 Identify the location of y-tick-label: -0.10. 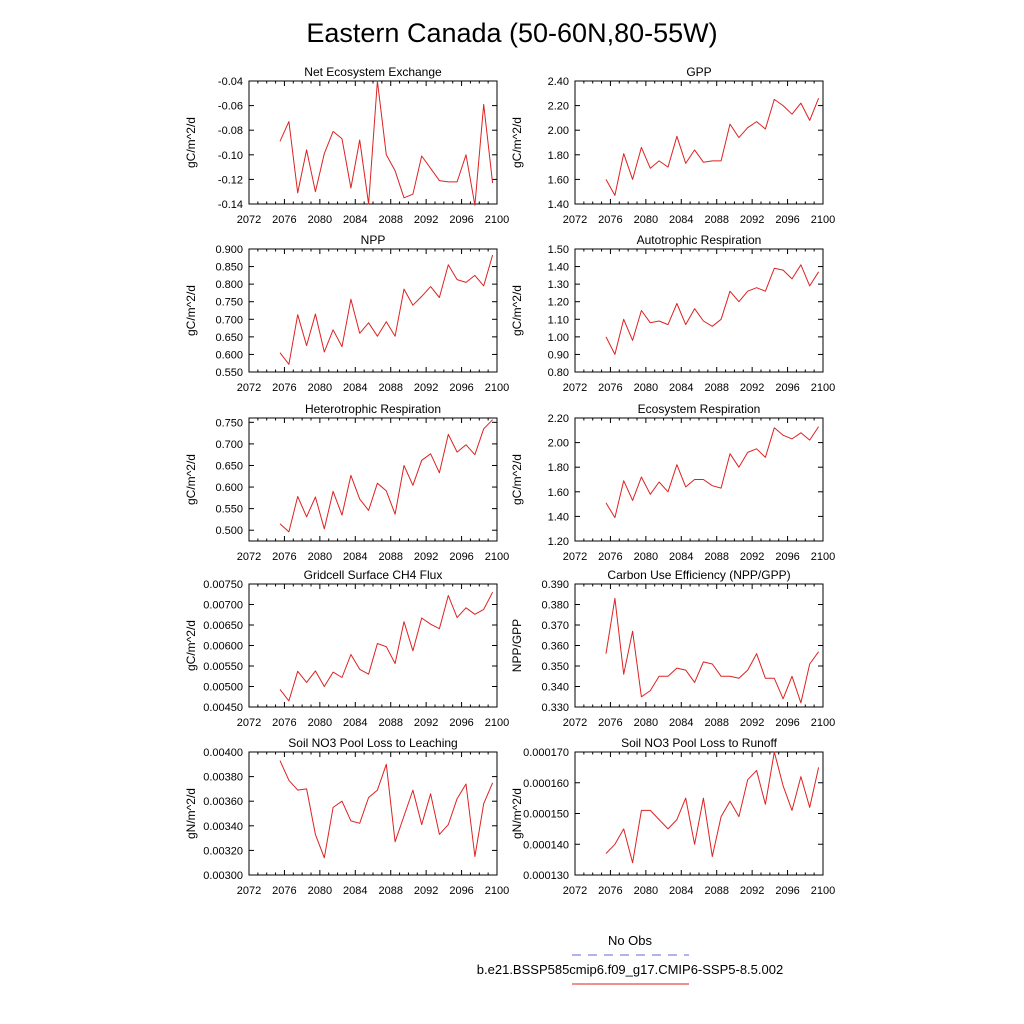
(230, 156).